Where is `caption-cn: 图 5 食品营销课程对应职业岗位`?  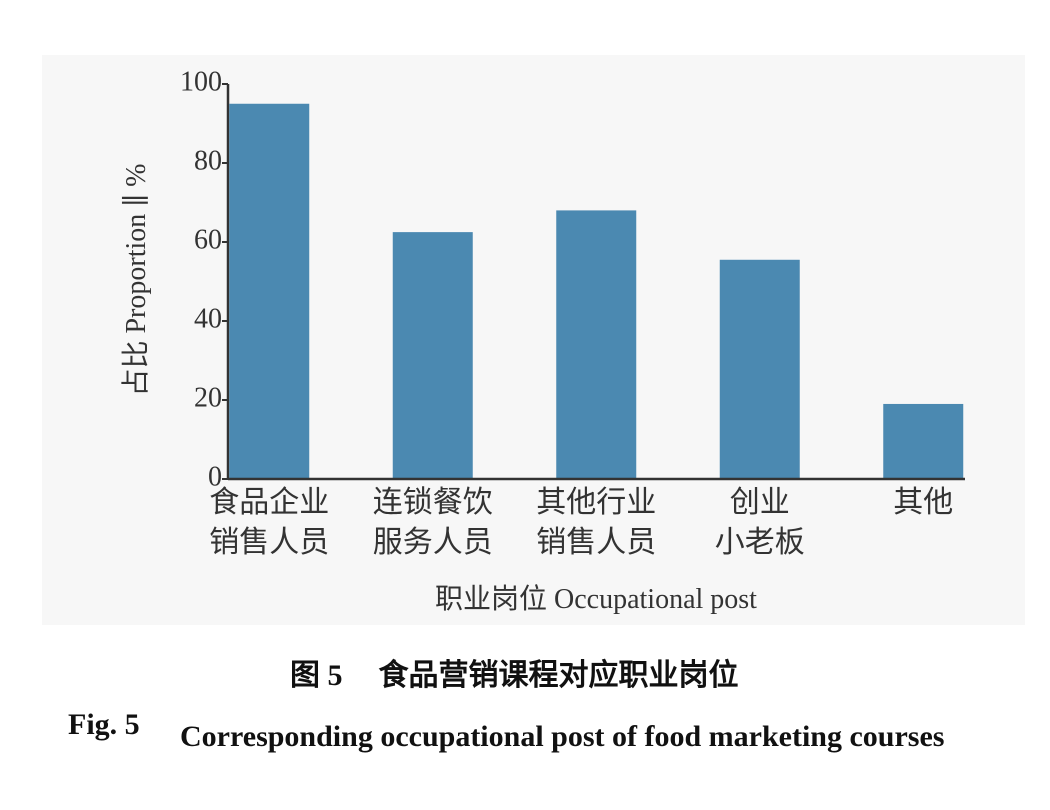
caption-cn: 图 5 食品营销课程对应职业岗位 is located at coordinates (514, 672).